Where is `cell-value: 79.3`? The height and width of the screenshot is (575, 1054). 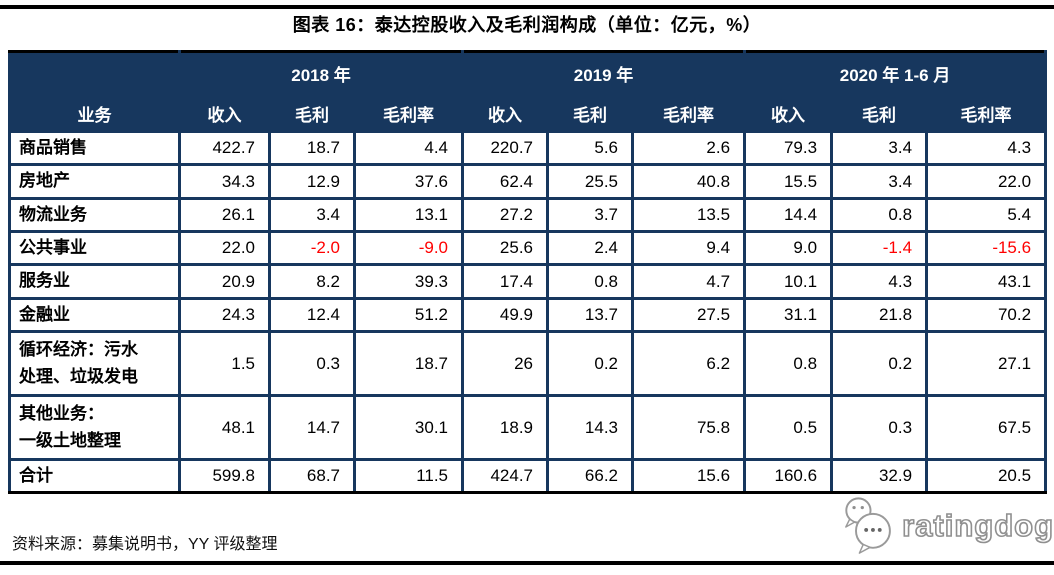 cell-value: 79.3 is located at coordinates (788, 148).